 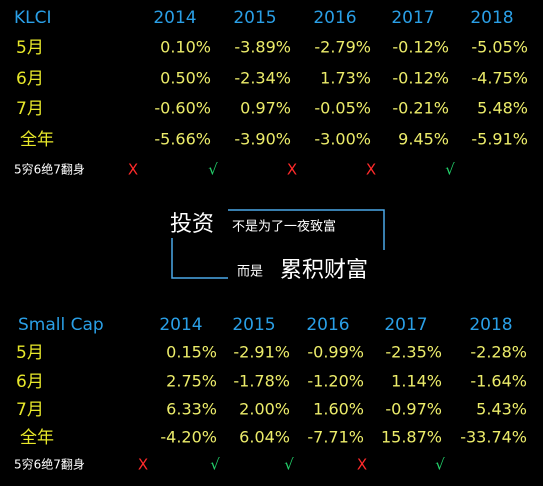 What do you see at coordinates (264, 409) in the screenshot?
I see `cell-value: 2.00%` at bounding box center [264, 409].